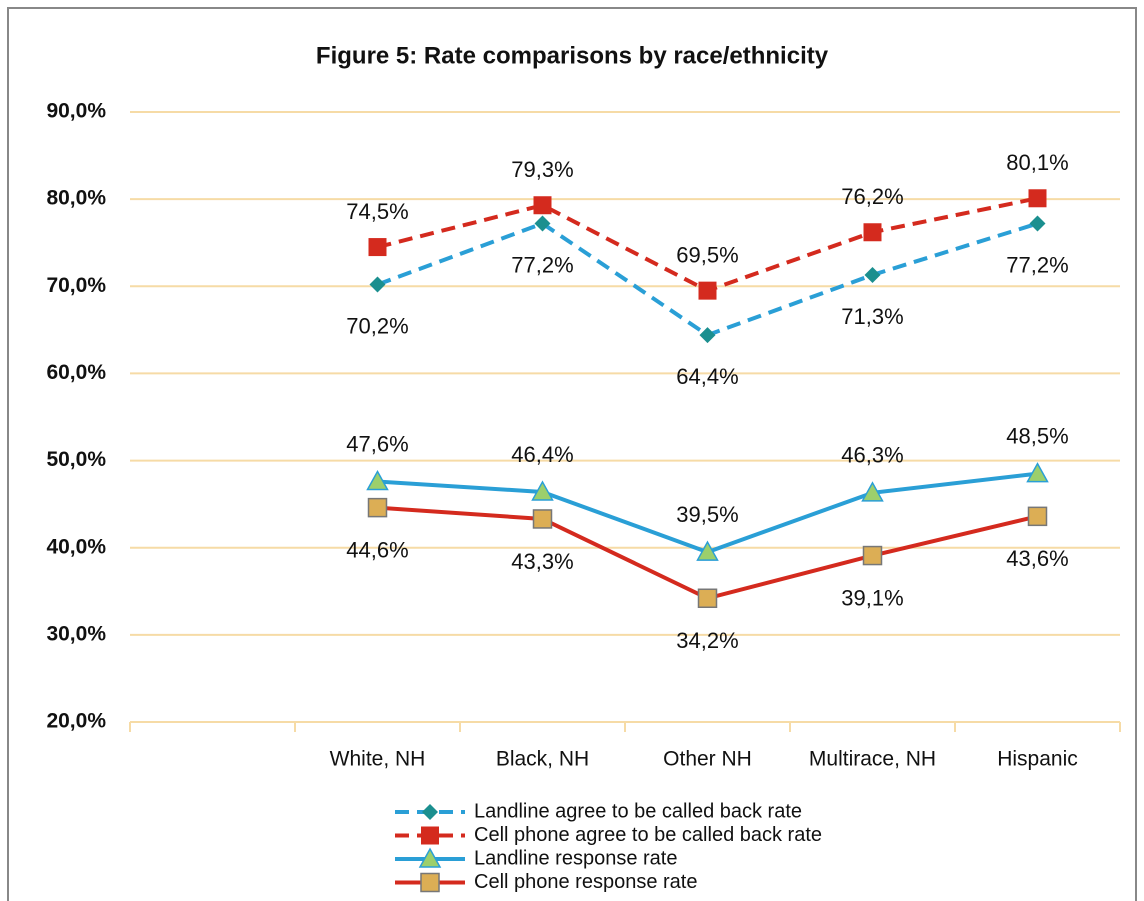 This screenshot has width=1144, height=901. I want to click on data-label: 34,2%, so click(707, 640).